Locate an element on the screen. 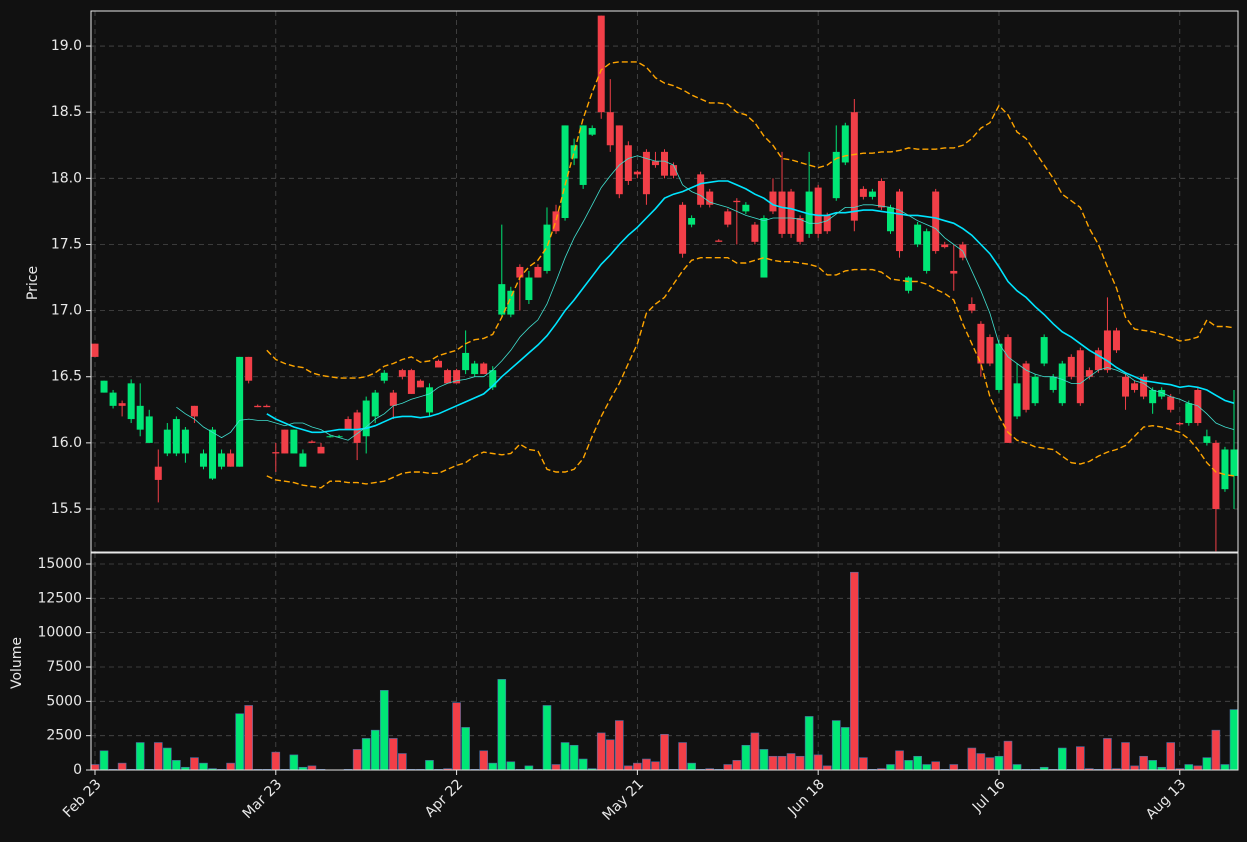 Image resolution: width=1247 pixels, height=842 pixels. y-tick-label: 12500 is located at coordinates (59, 598).